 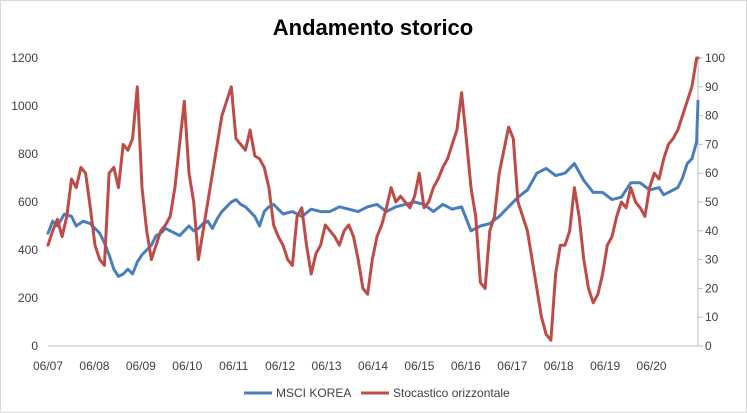 What do you see at coordinates (94, 366) in the screenshot?
I see `x-tick-label: 06/08` at bounding box center [94, 366].